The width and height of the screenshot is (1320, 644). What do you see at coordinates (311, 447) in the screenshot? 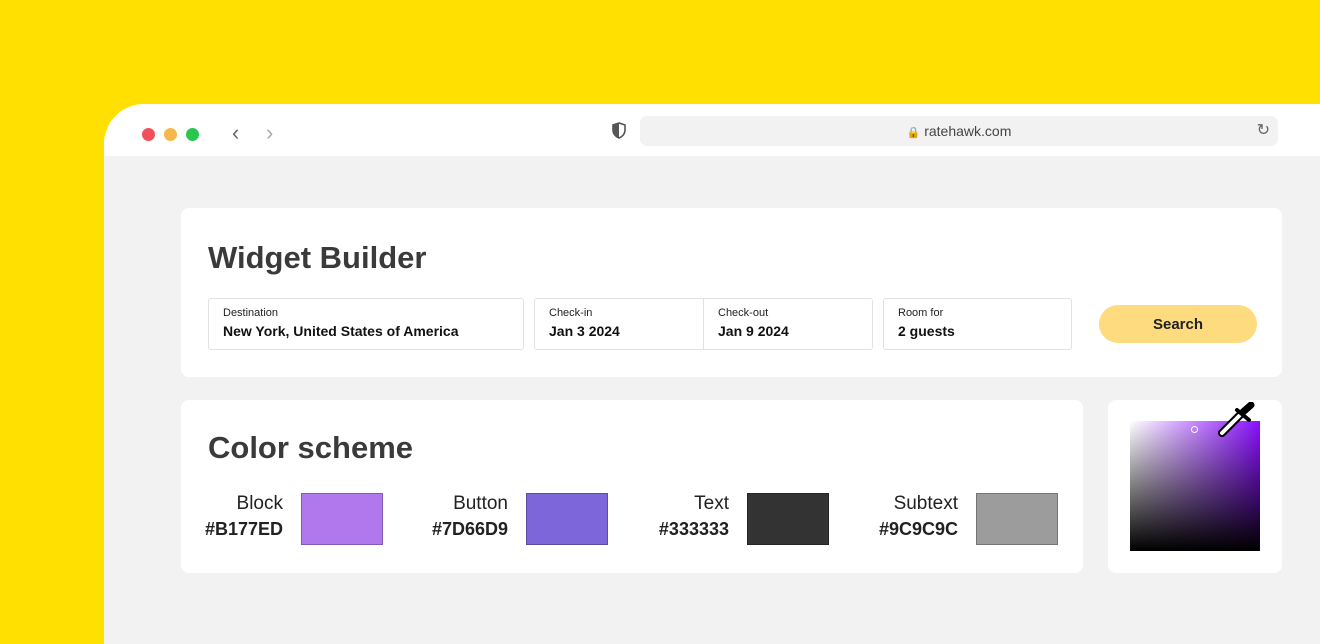
I see `section-title: Color scheme` at bounding box center [311, 447].